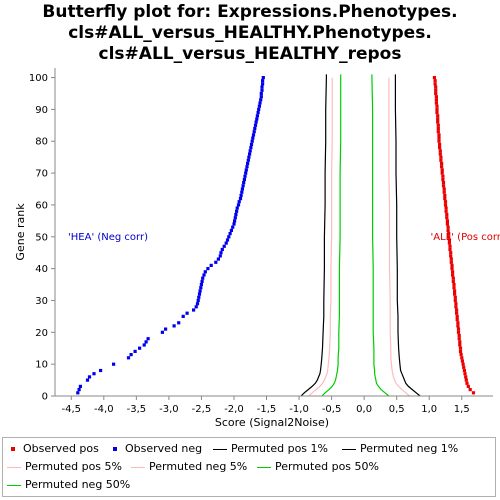 The height and width of the screenshot is (500, 500). What do you see at coordinates (73, 466) in the screenshot?
I see `legend-label-permuted-pos-5: Permuted pos 5%` at bounding box center [73, 466].